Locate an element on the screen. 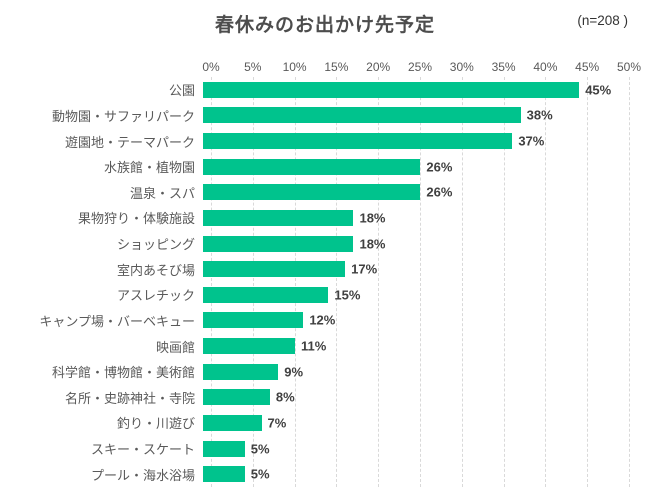  x-tick-label: 45% is located at coordinates (587, 67).